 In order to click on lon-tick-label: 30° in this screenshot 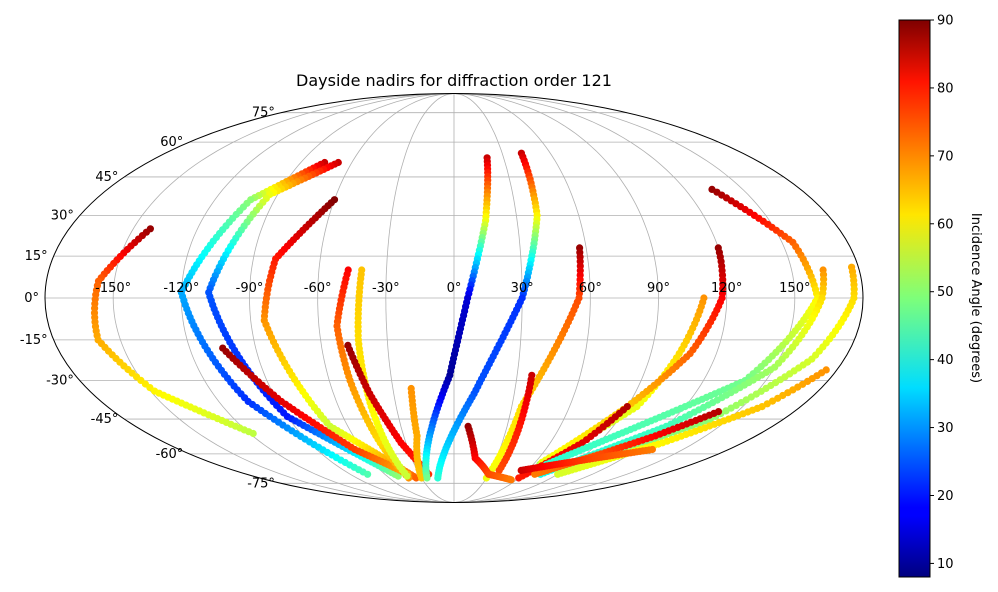, I will do `click(522, 288)`.